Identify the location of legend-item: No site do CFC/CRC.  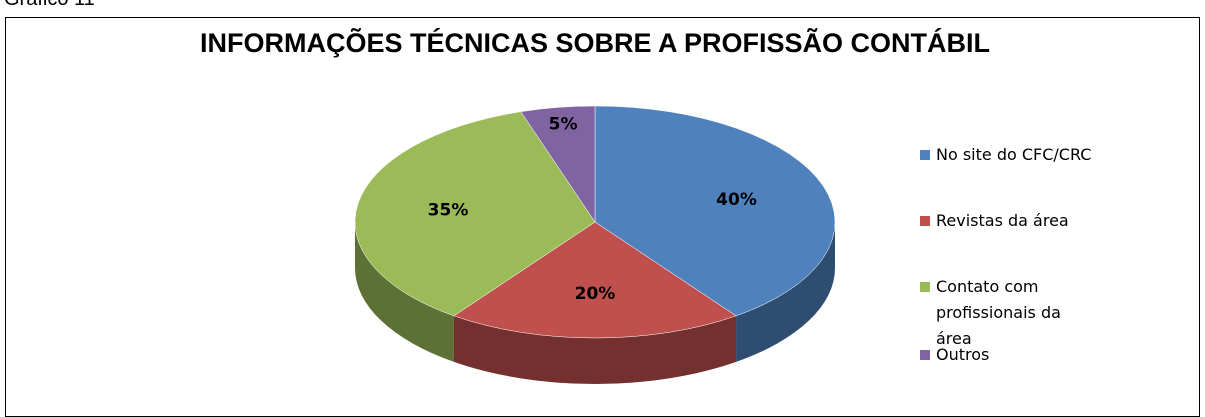
(1010, 155).